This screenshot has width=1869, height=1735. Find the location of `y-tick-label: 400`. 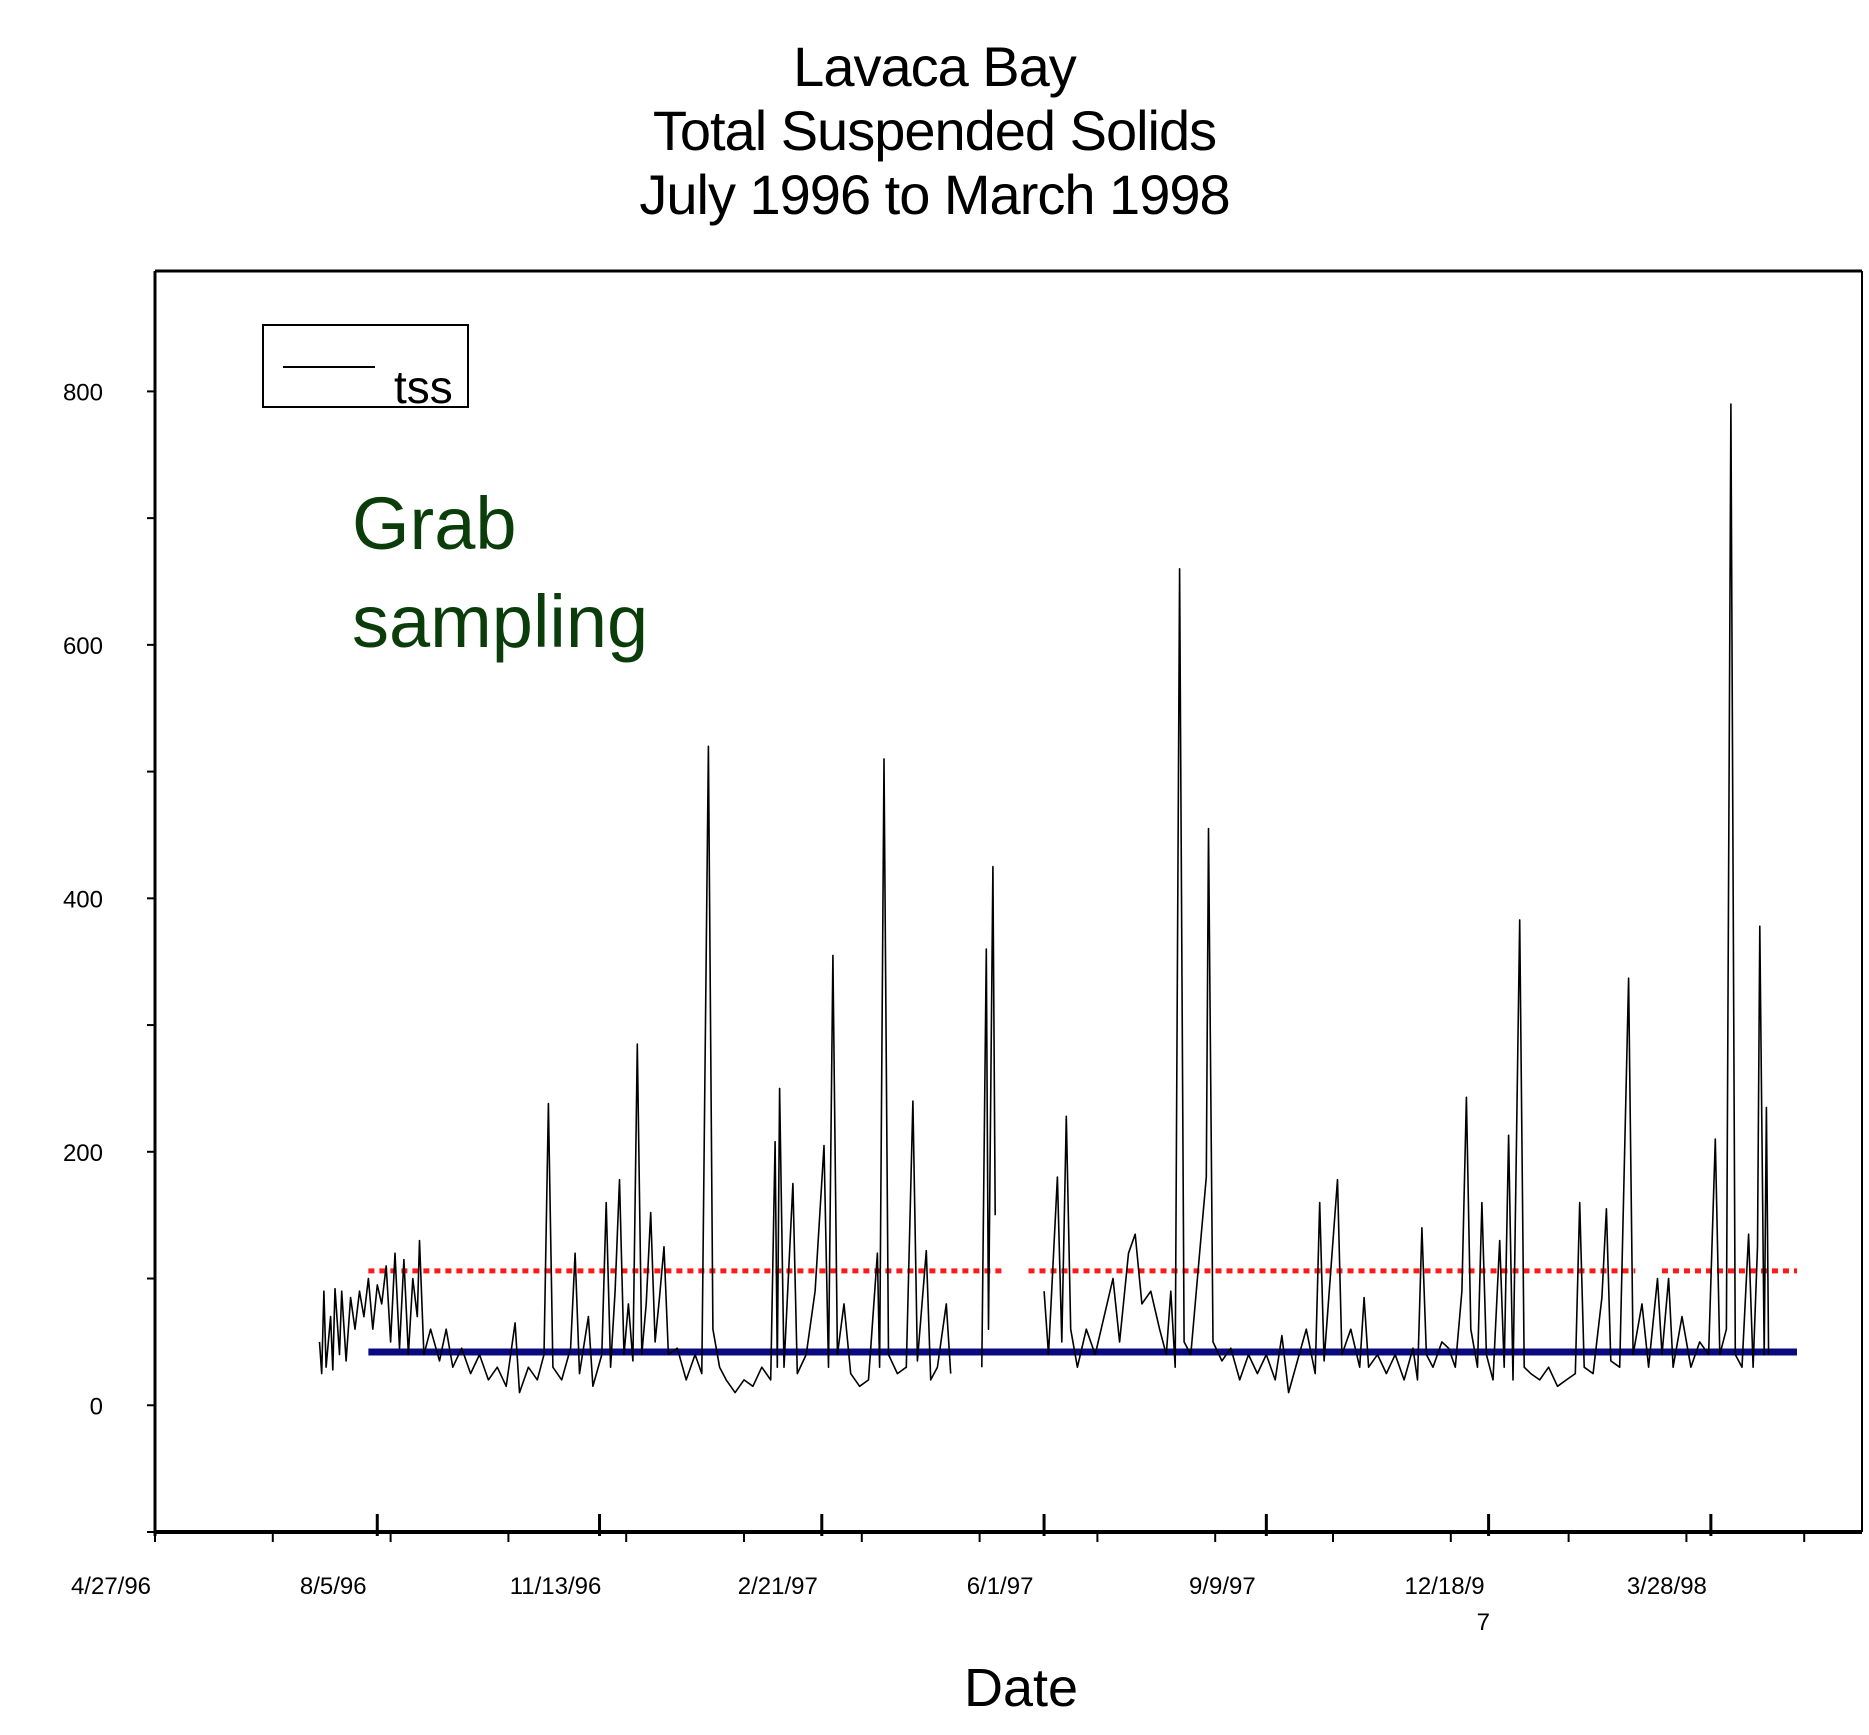

y-tick-label: 400 is located at coordinates (83, 899).